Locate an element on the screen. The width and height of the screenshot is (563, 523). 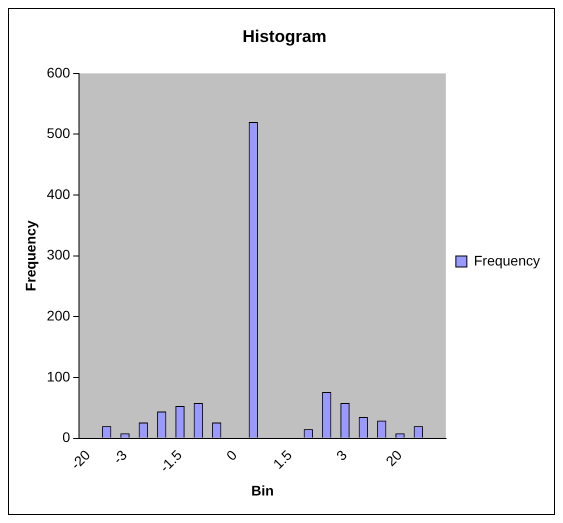
x-tick-label: -20 is located at coordinates (81, 459).